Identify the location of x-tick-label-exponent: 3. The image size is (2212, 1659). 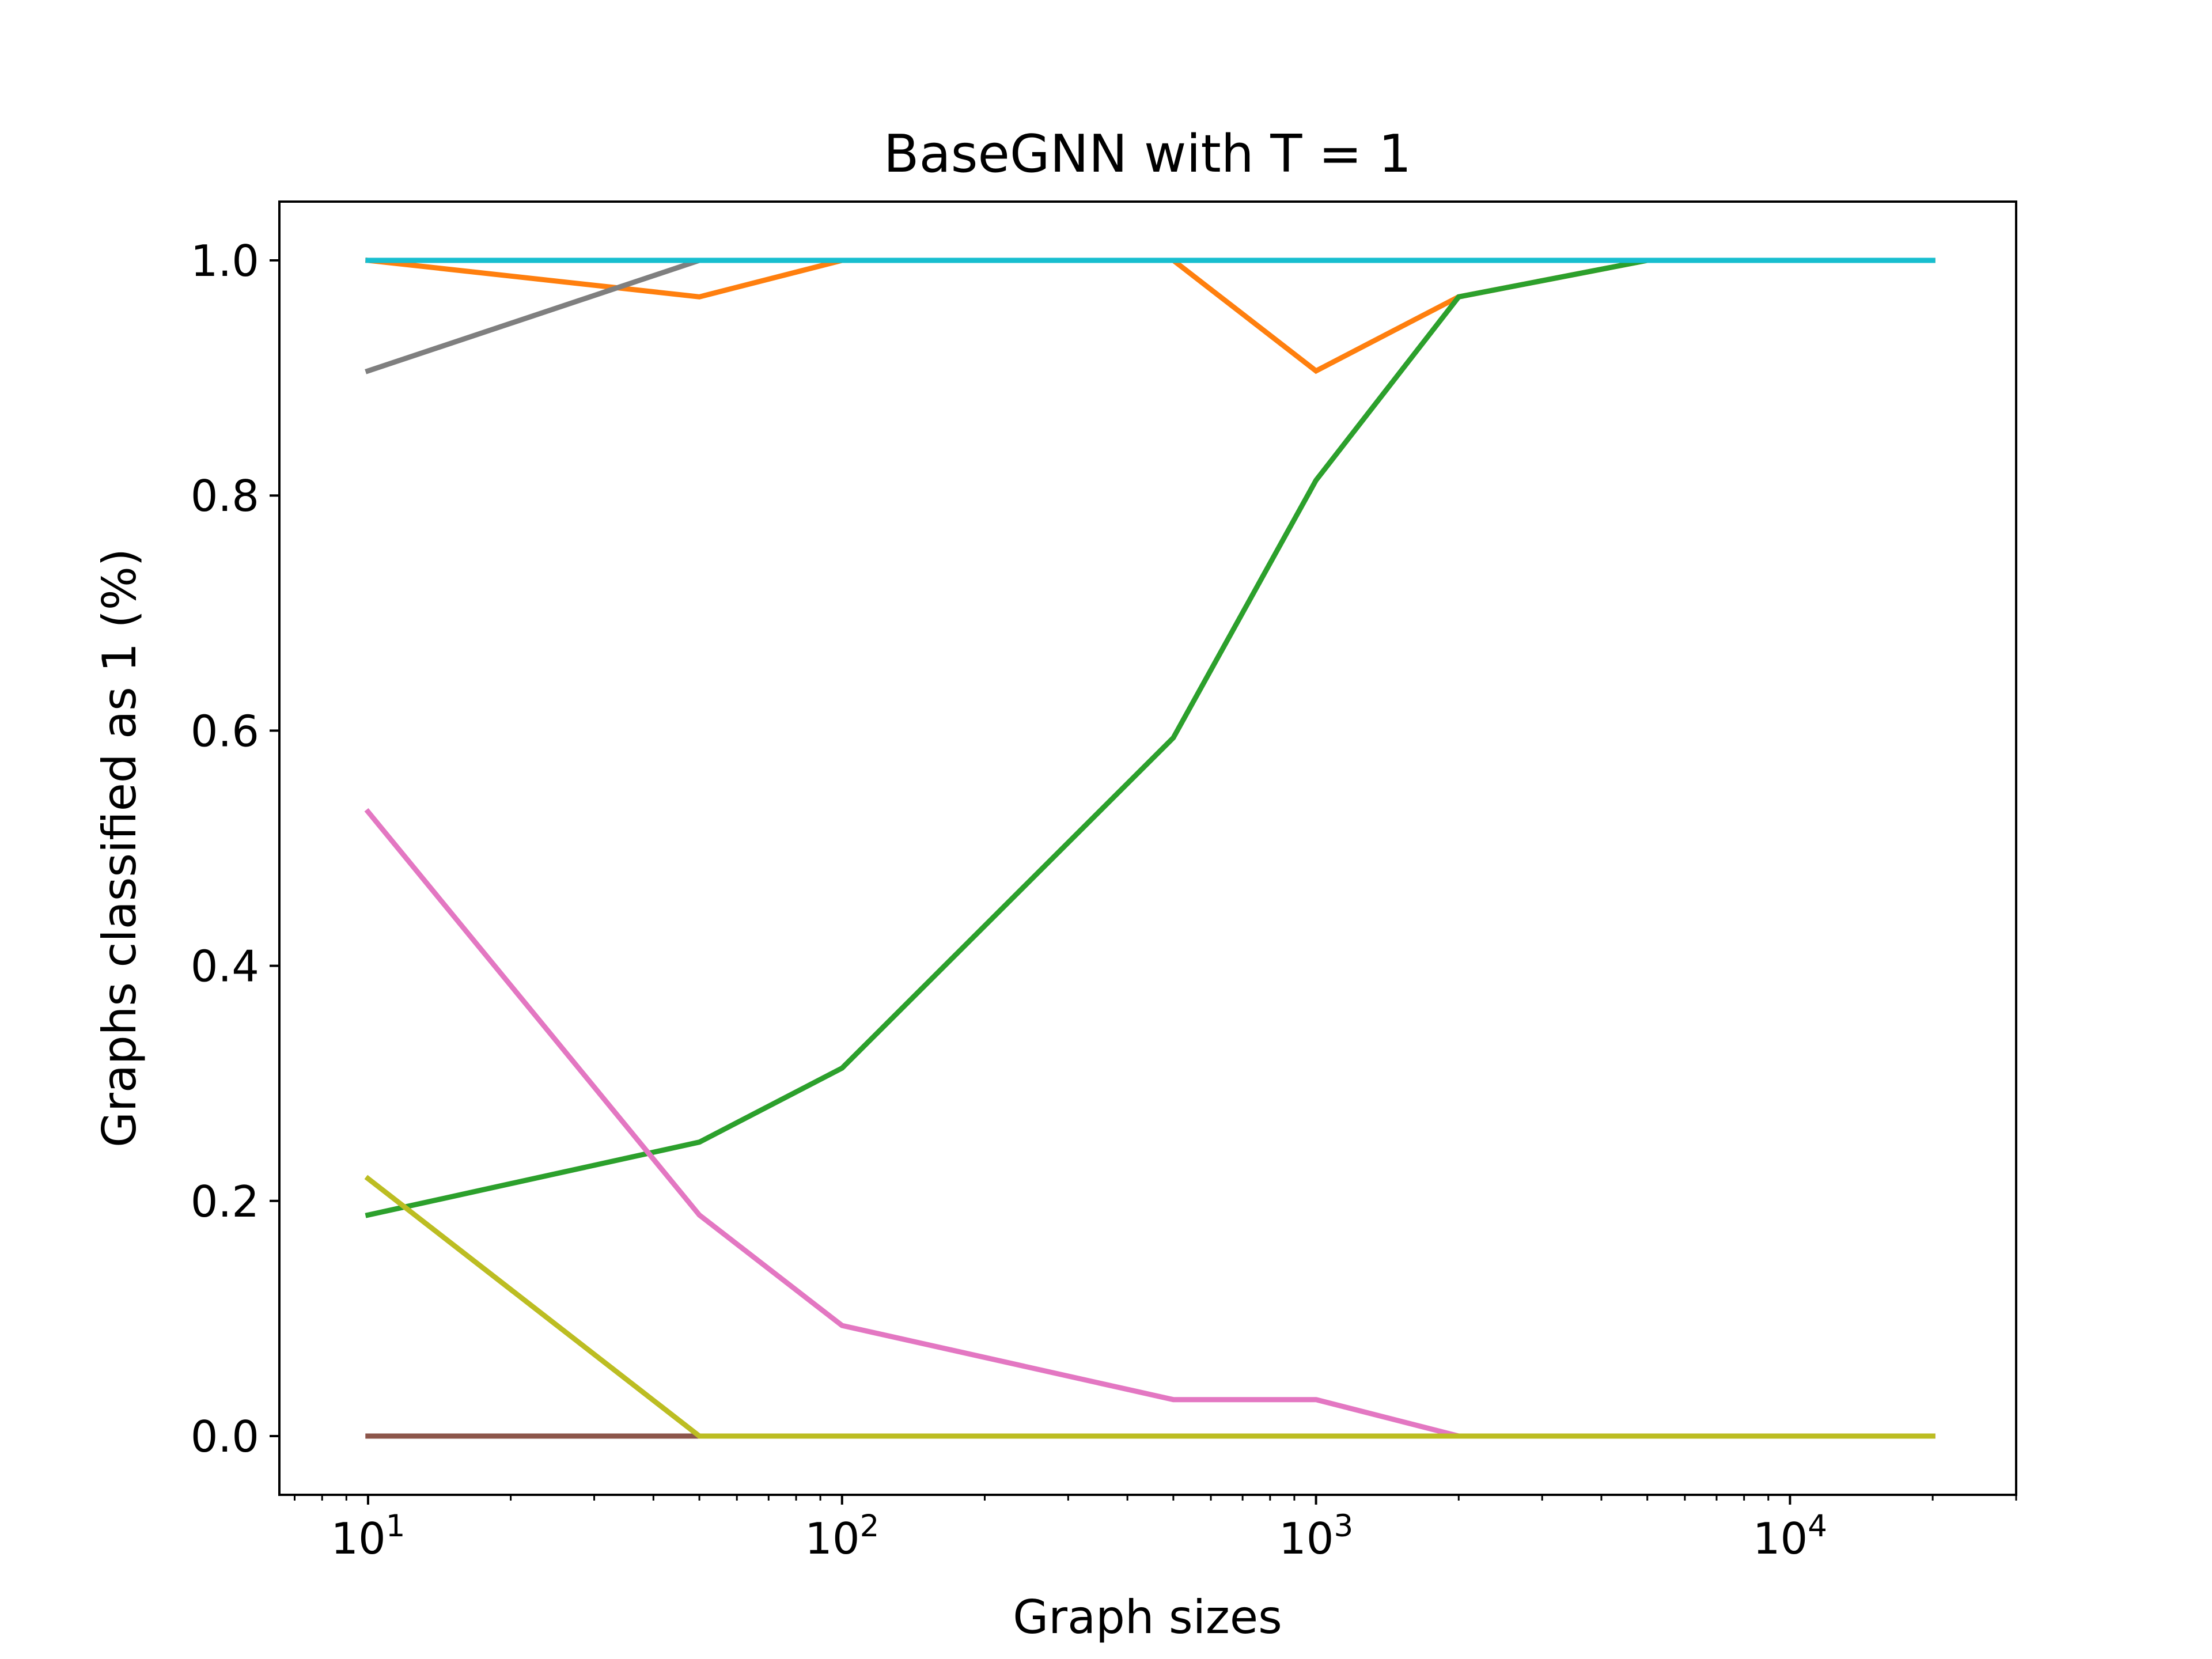
(1343, 1526).